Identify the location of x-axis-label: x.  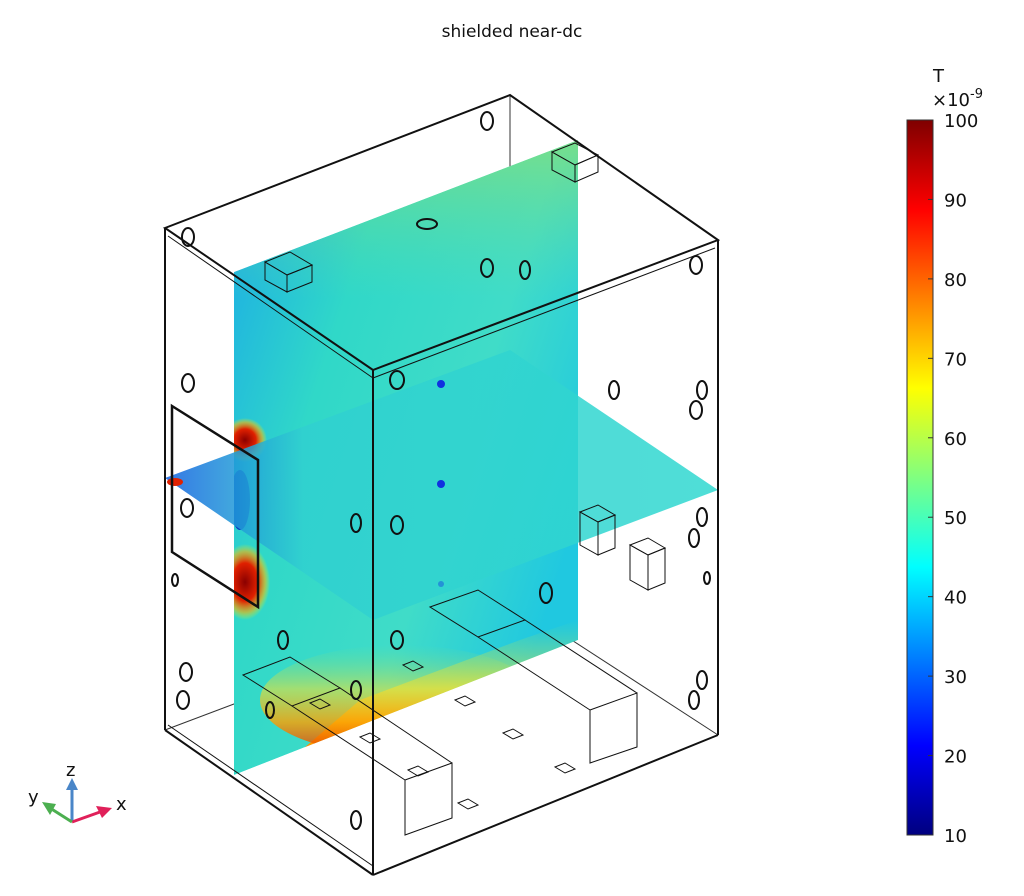
(121, 804).